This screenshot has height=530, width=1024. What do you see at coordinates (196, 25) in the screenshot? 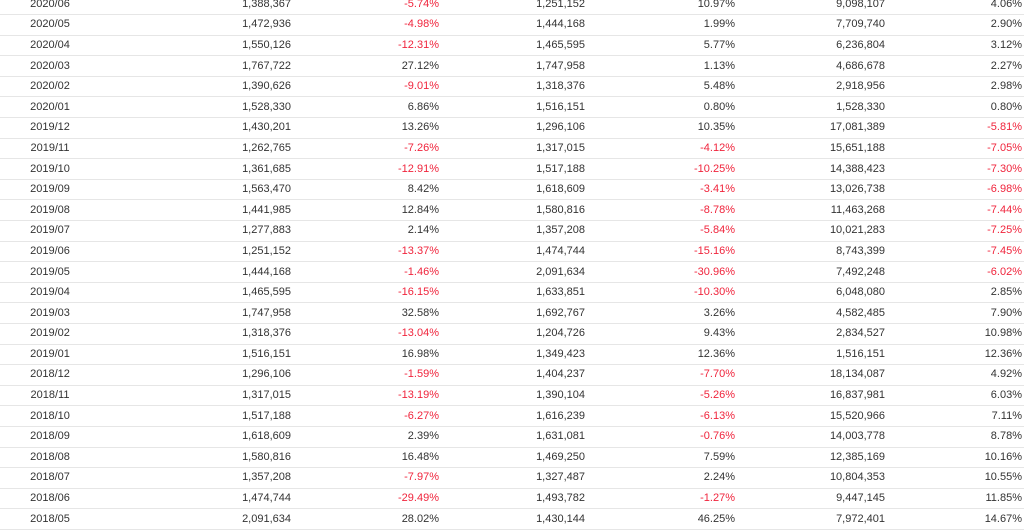
I see `monthly-value-cell: 1,472,936` at bounding box center [196, 25].